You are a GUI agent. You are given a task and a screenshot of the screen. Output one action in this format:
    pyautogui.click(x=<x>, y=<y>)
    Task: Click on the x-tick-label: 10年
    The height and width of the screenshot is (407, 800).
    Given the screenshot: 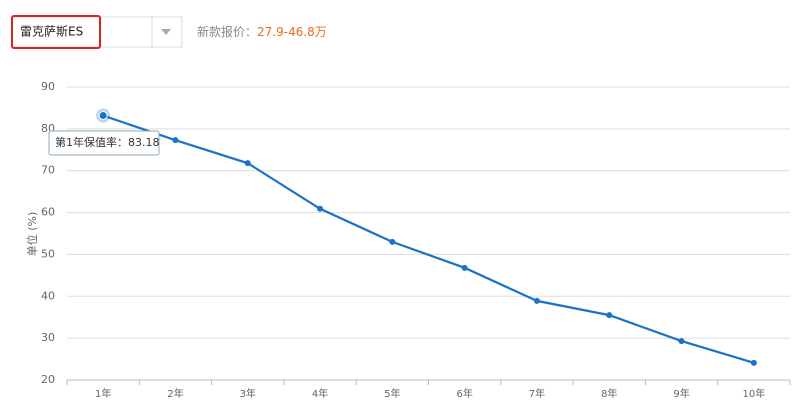 What is the action you would take?
    pyautogui.click(x=753, y=393)
    